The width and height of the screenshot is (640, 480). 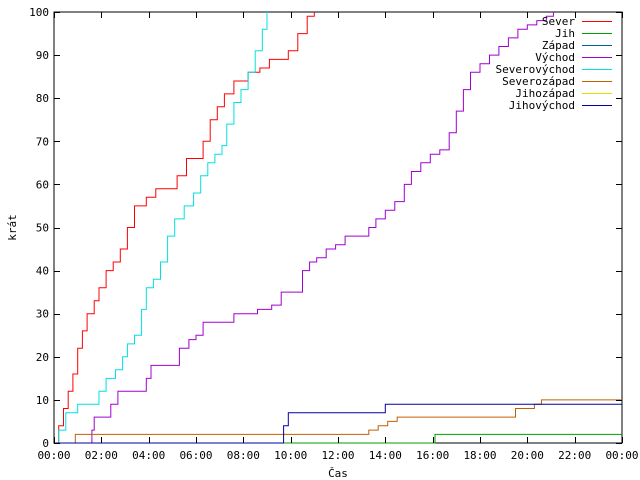 What do you see at coordinates (243, 455) in the screenshot?
I see `x-tick-label: 08:00` at bounding box center [243, 455].